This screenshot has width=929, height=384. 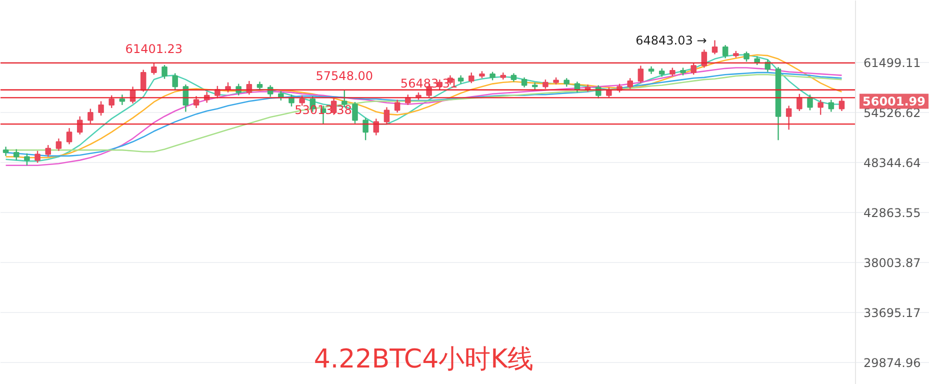 What do you see at coordinates (892, 263) in the screenshot?
I see `y-tick-label: 38003.87` at bounding box center [892, 263].